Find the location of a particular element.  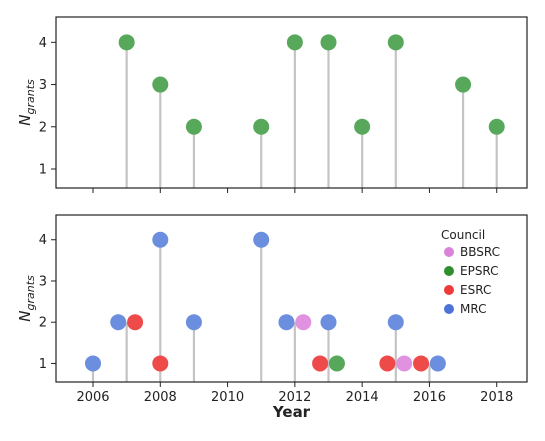

x-tick-label: 2012 is located at coordinates (294, 397).